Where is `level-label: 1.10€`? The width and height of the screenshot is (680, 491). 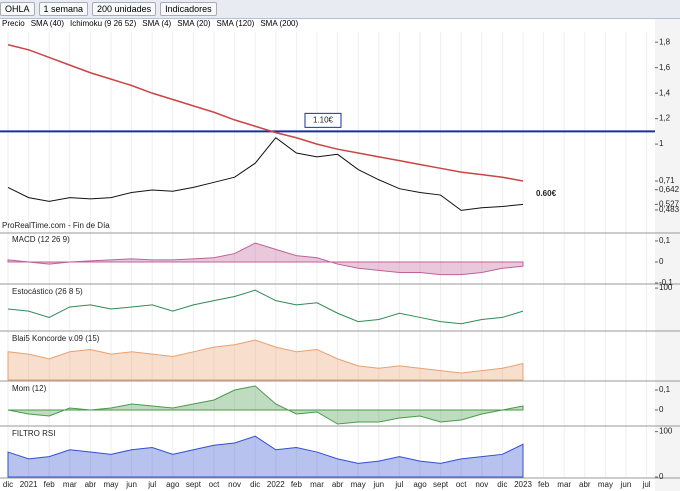 level-label: 1.10€ is located at coordinates (323, 119).